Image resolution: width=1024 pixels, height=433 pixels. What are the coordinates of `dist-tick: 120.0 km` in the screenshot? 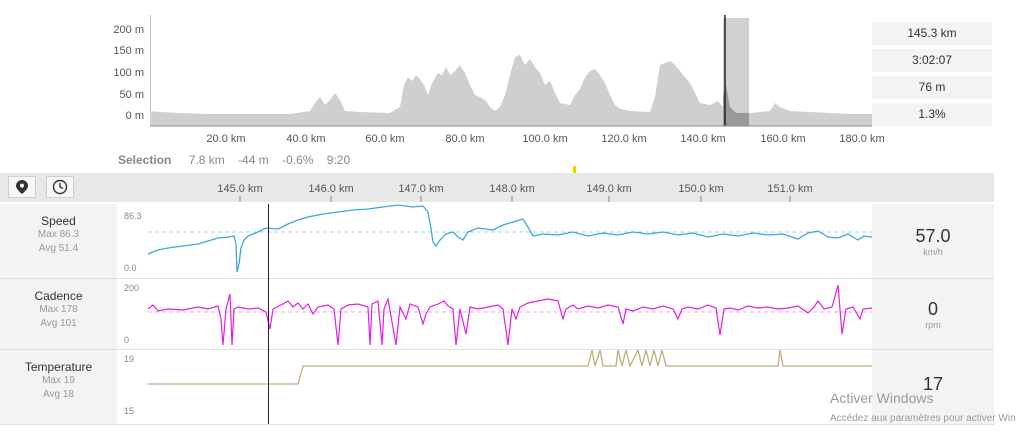 It's located at (624, 139).